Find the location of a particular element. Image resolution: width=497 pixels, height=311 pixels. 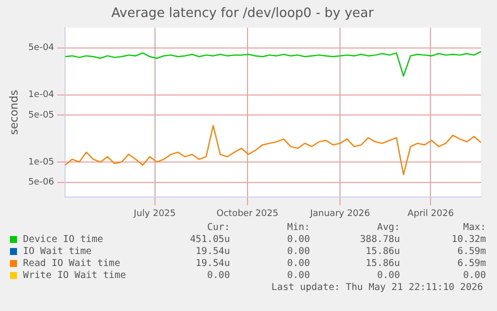

legend-label: Write IO Wait time is located at coordinates (74, 275).